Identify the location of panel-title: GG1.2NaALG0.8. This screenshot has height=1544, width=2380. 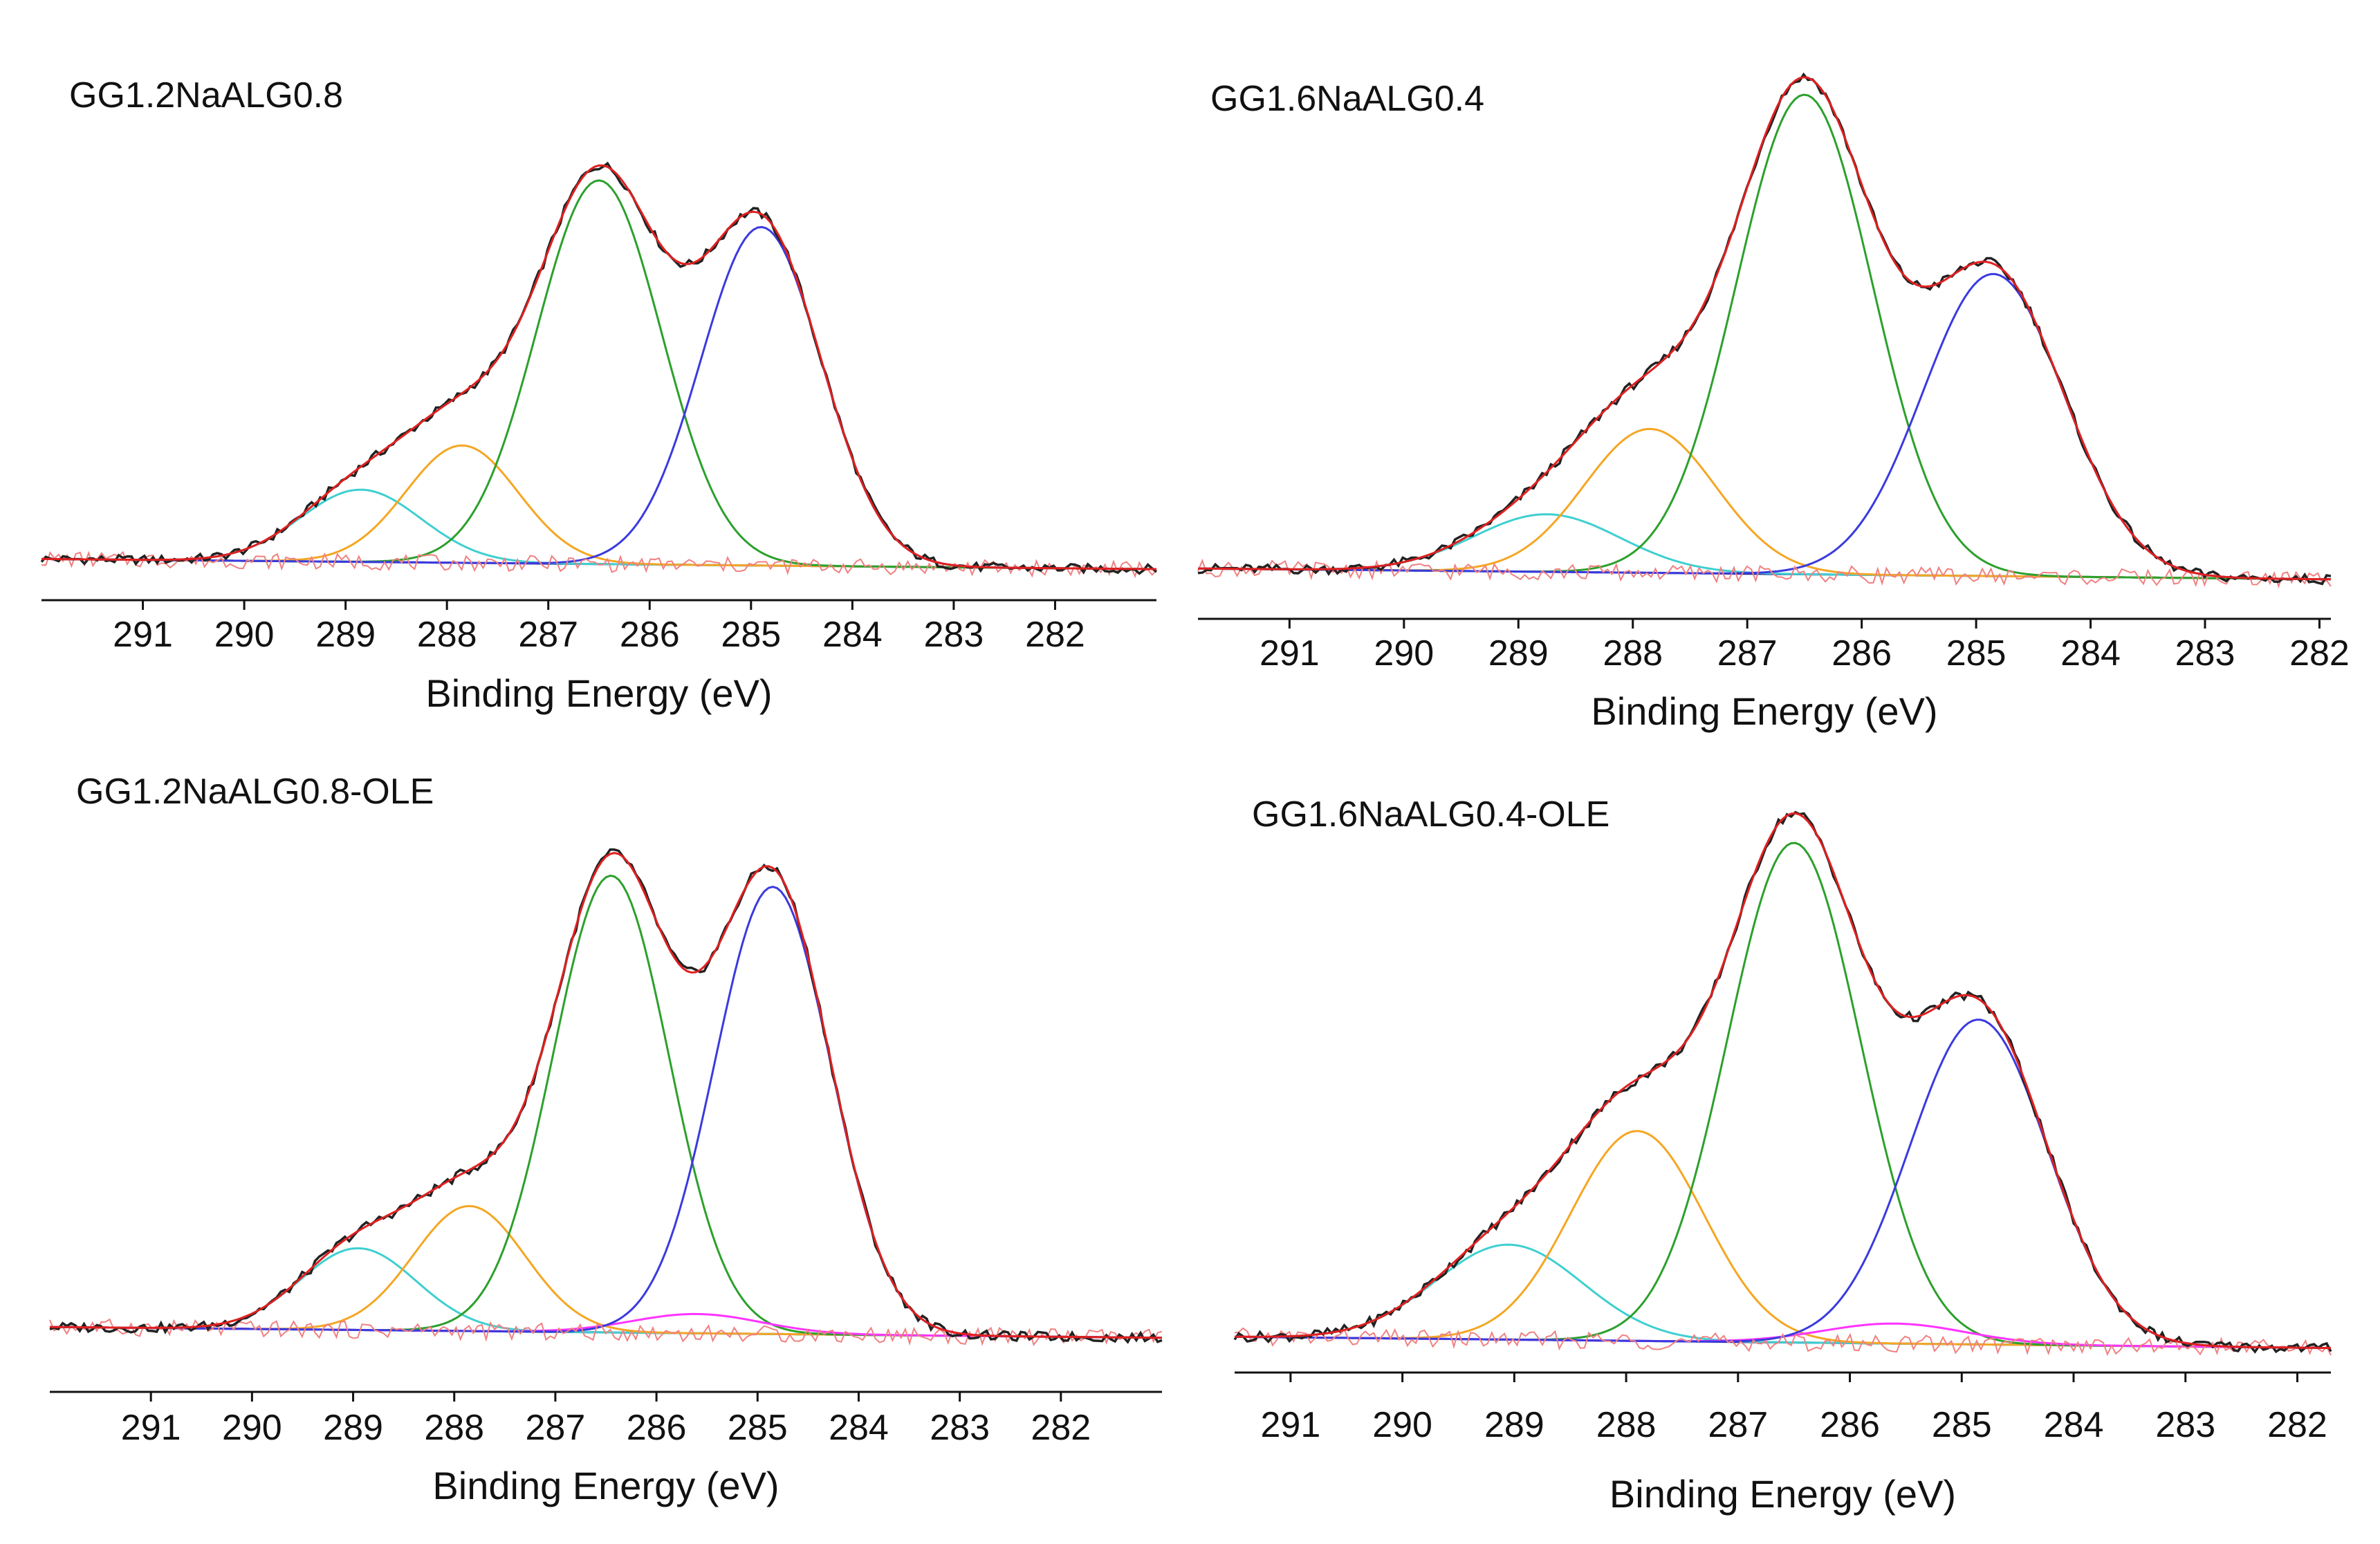
(206, 95).